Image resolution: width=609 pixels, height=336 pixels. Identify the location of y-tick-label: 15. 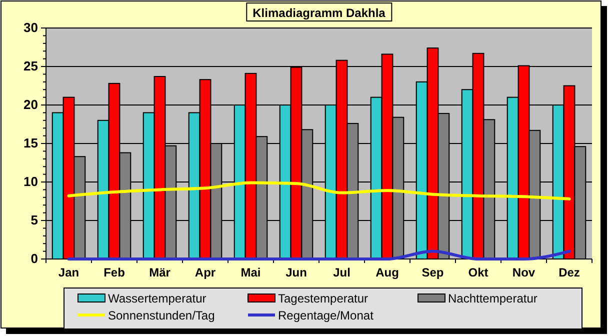
(31, 143).